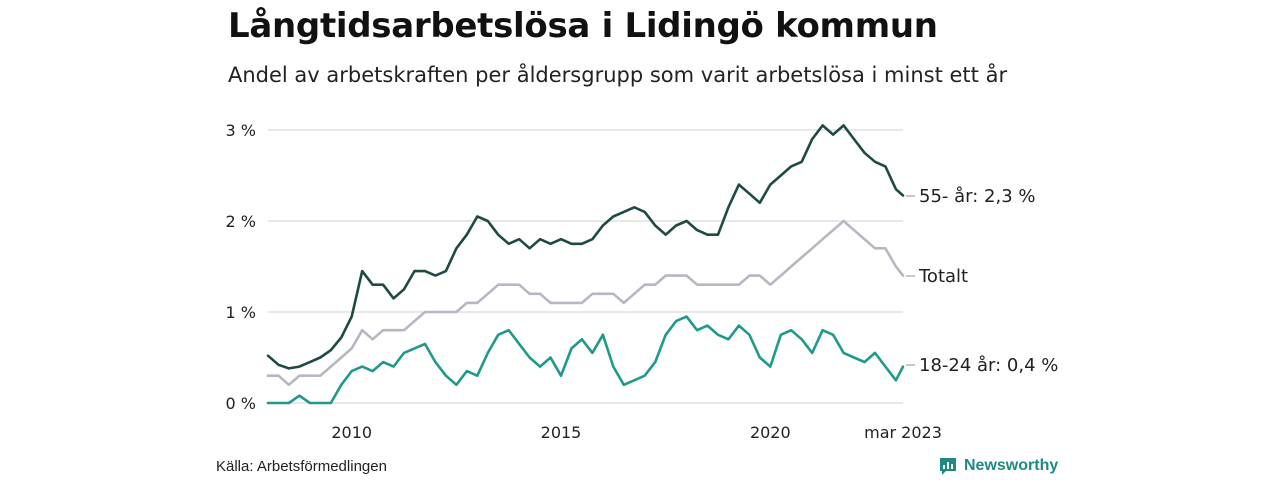 This screenshot has width=1280, height=480. I want to click on brand-logo: Newsworthy, so click(998, 466).